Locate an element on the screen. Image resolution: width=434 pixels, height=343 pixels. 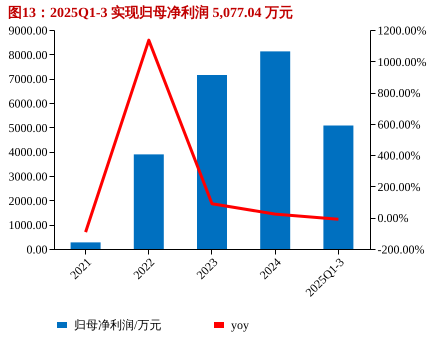
y2-tick-label: 400.00% is located at coordinates (399, 155).